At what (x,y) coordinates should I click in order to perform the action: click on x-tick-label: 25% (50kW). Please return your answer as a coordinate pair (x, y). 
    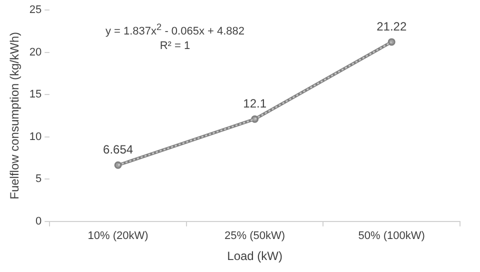
    Looking at the image, I should click on (255, 236).